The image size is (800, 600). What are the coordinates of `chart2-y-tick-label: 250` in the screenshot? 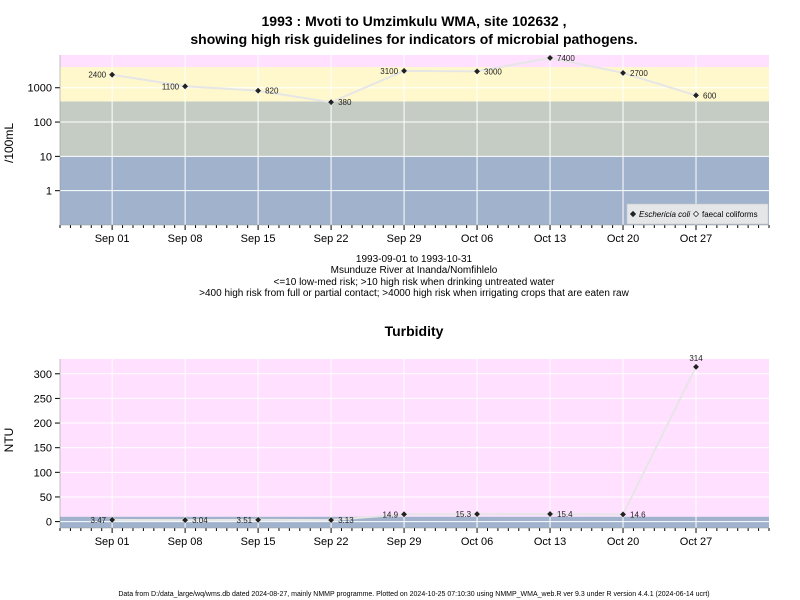 It's located at (43, 399).